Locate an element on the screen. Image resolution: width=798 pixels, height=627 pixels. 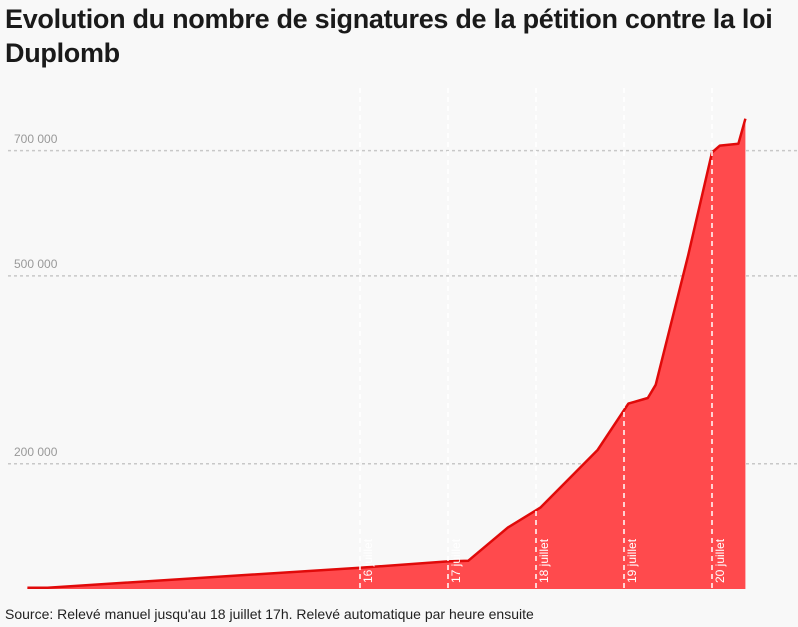
x-tick-label: 17 juillet is located at coordinates (456, 560).